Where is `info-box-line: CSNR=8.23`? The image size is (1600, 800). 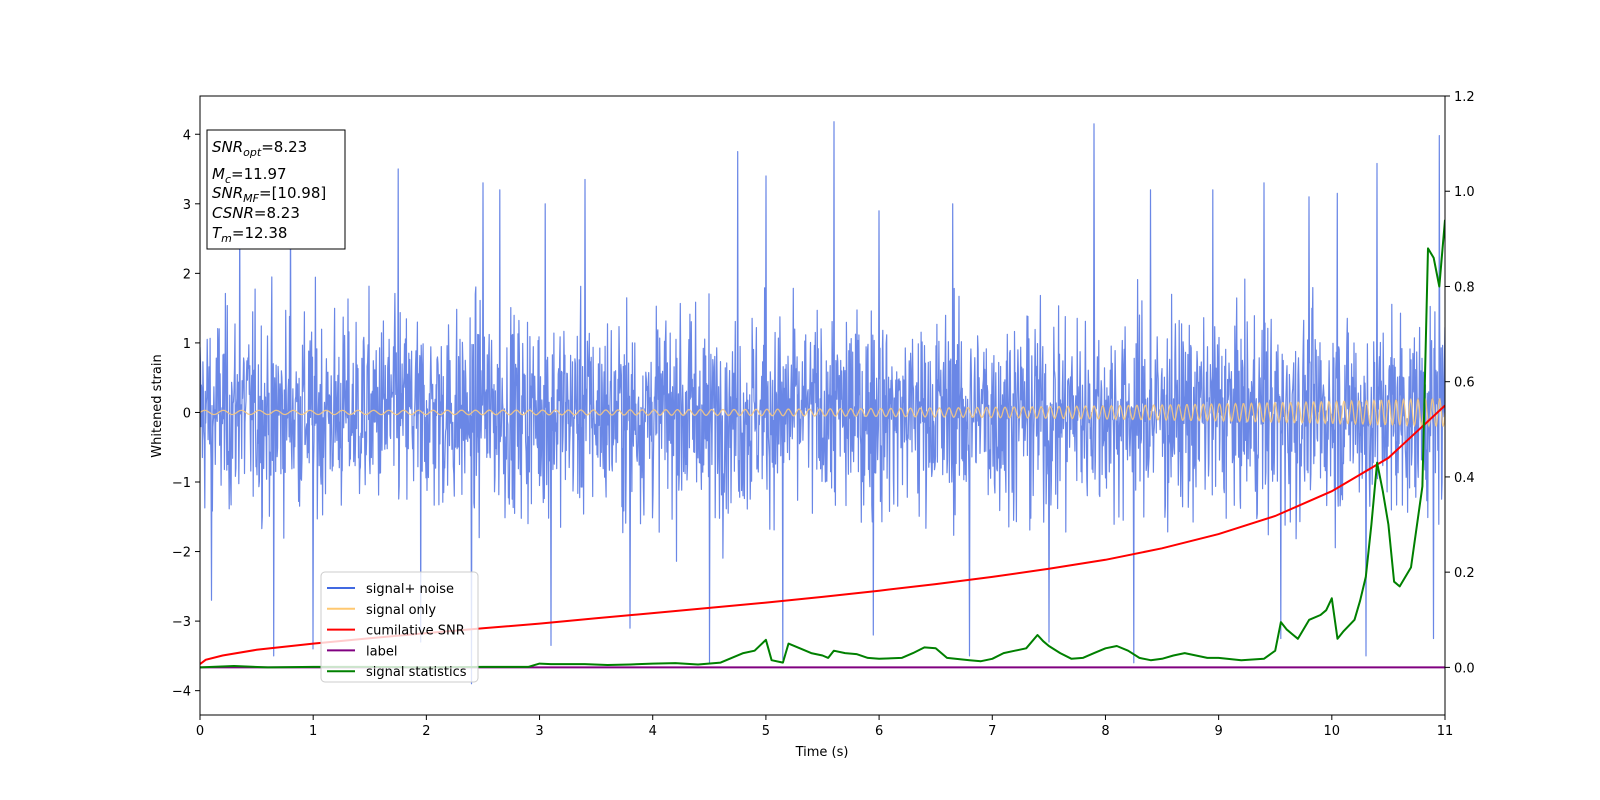
info-box-line: CSNR=8.23 is located at coordinates (256, 213).